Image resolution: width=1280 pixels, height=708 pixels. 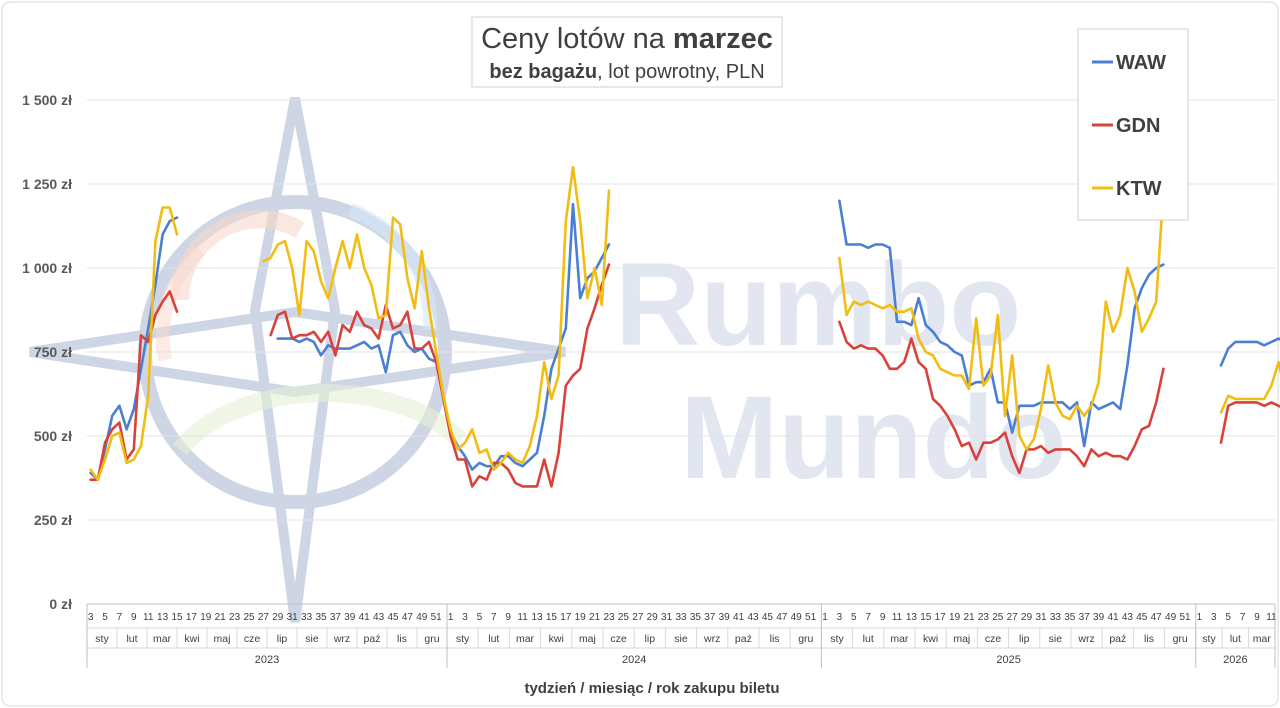 What do you see at coordinates (1139, 189) in the screenshot?
I see `legend-label-ktw: KTW` at bounding box center [1139, 189].